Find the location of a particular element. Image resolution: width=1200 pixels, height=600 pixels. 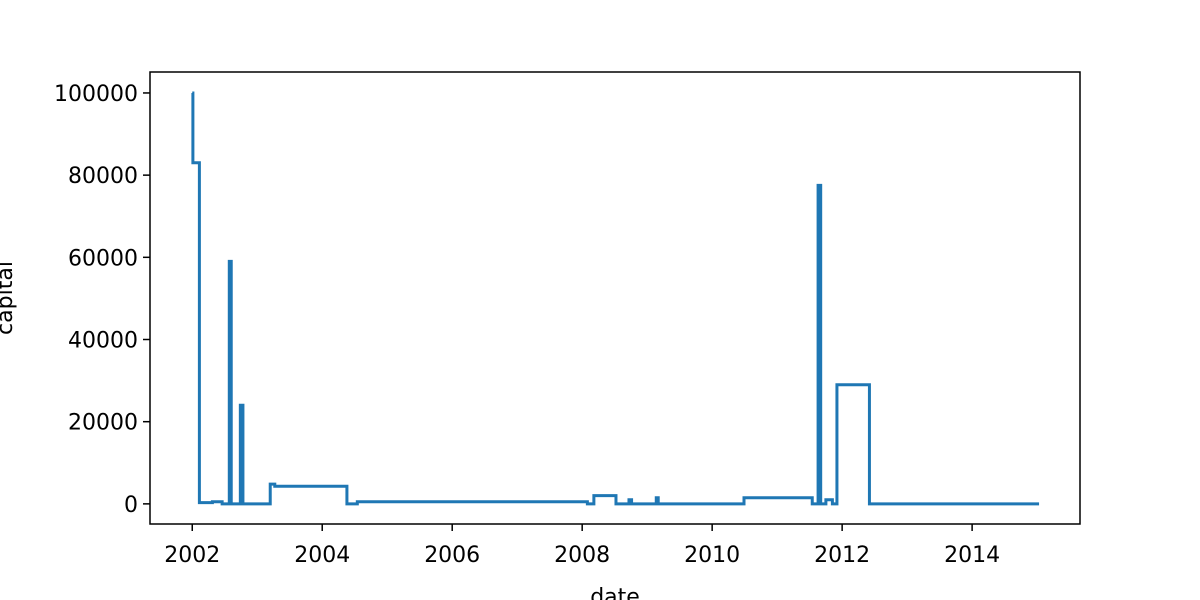

y-tick-label: 40000 is located at coordinates (103, 341).